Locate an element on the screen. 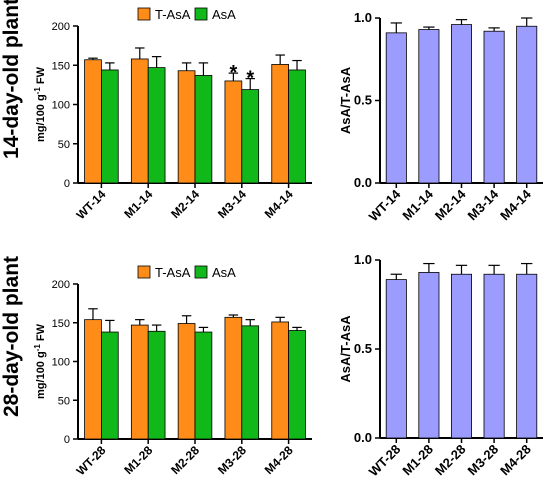 The image size is (550, 499). bar-m3-14-asa is located at coordinates (250, 136).